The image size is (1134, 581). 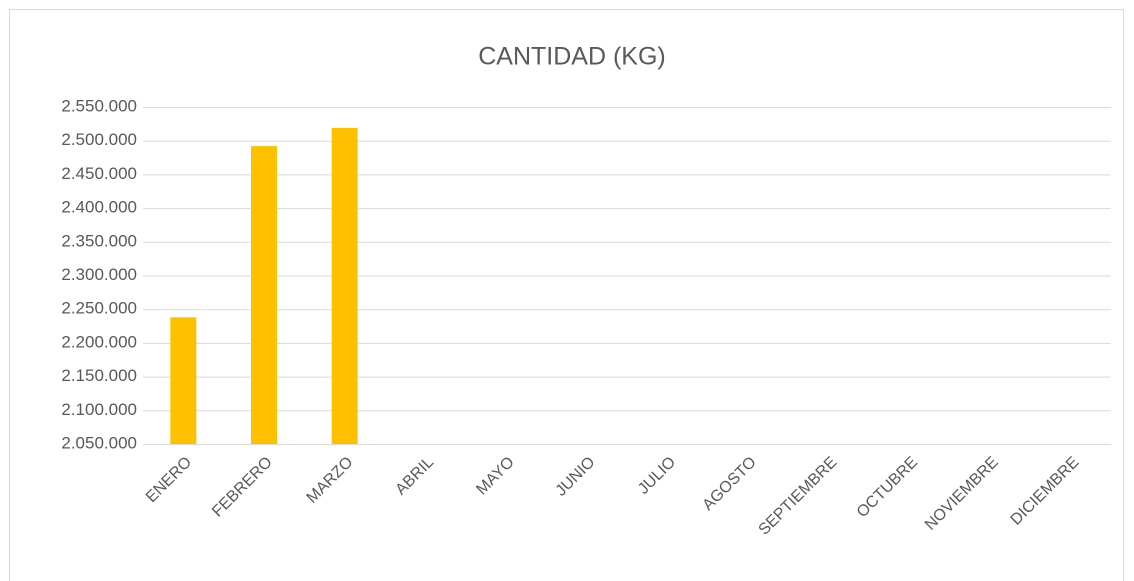 What do you see at coordinates (99, 207) in the screenshot?
I see `y-tick-label: 2.400.000` at bounding box center [99, 207].